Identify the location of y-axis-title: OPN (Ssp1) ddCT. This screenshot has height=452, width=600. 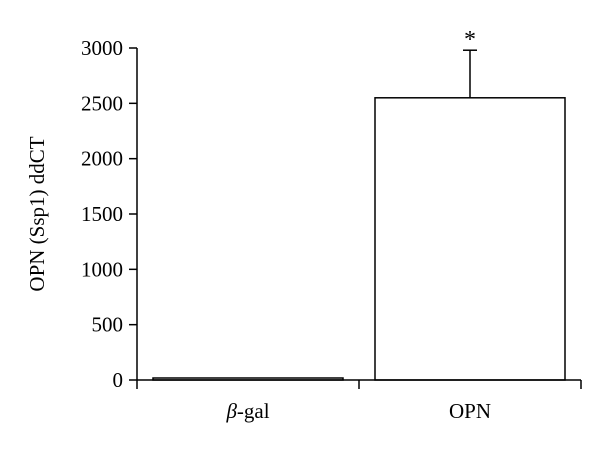
(37, 213).